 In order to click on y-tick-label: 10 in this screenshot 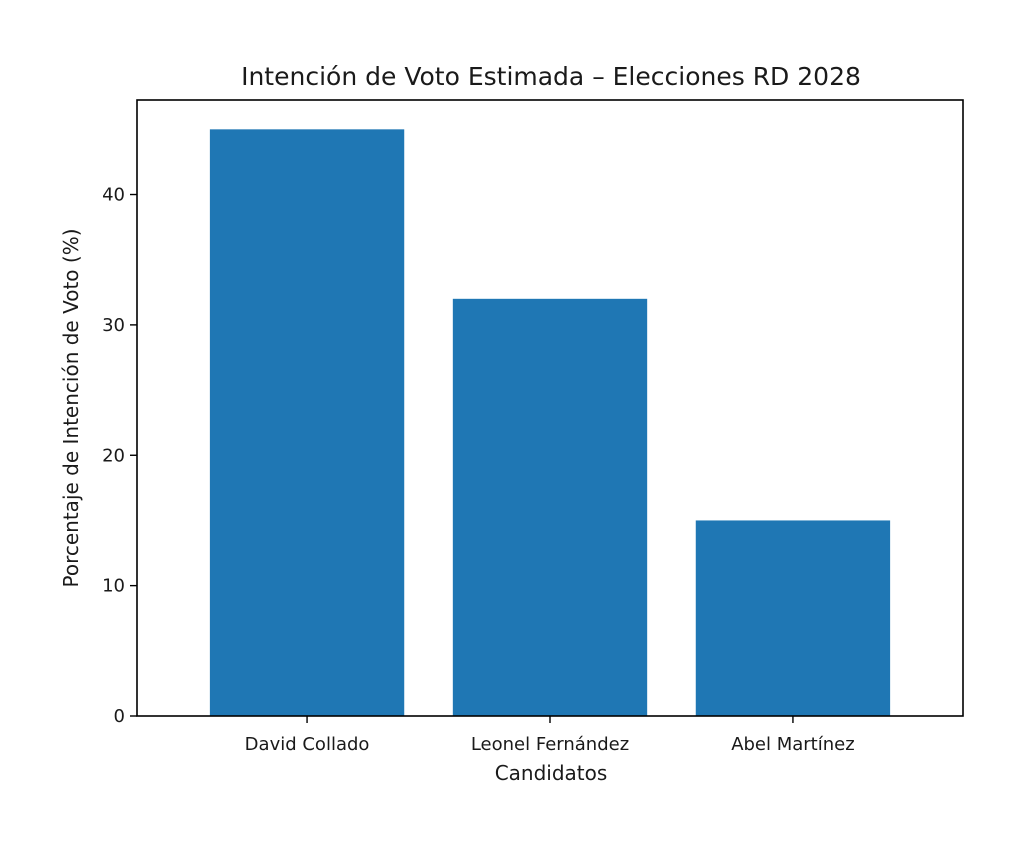, I will do `click(113, 586)`.